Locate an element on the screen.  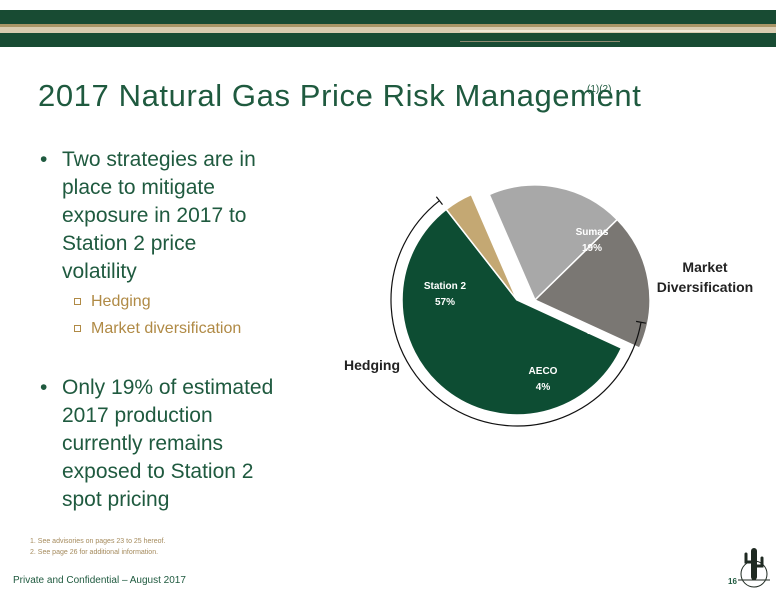
sub-bullet-label: Hedging is located at coordinates (121, 301).